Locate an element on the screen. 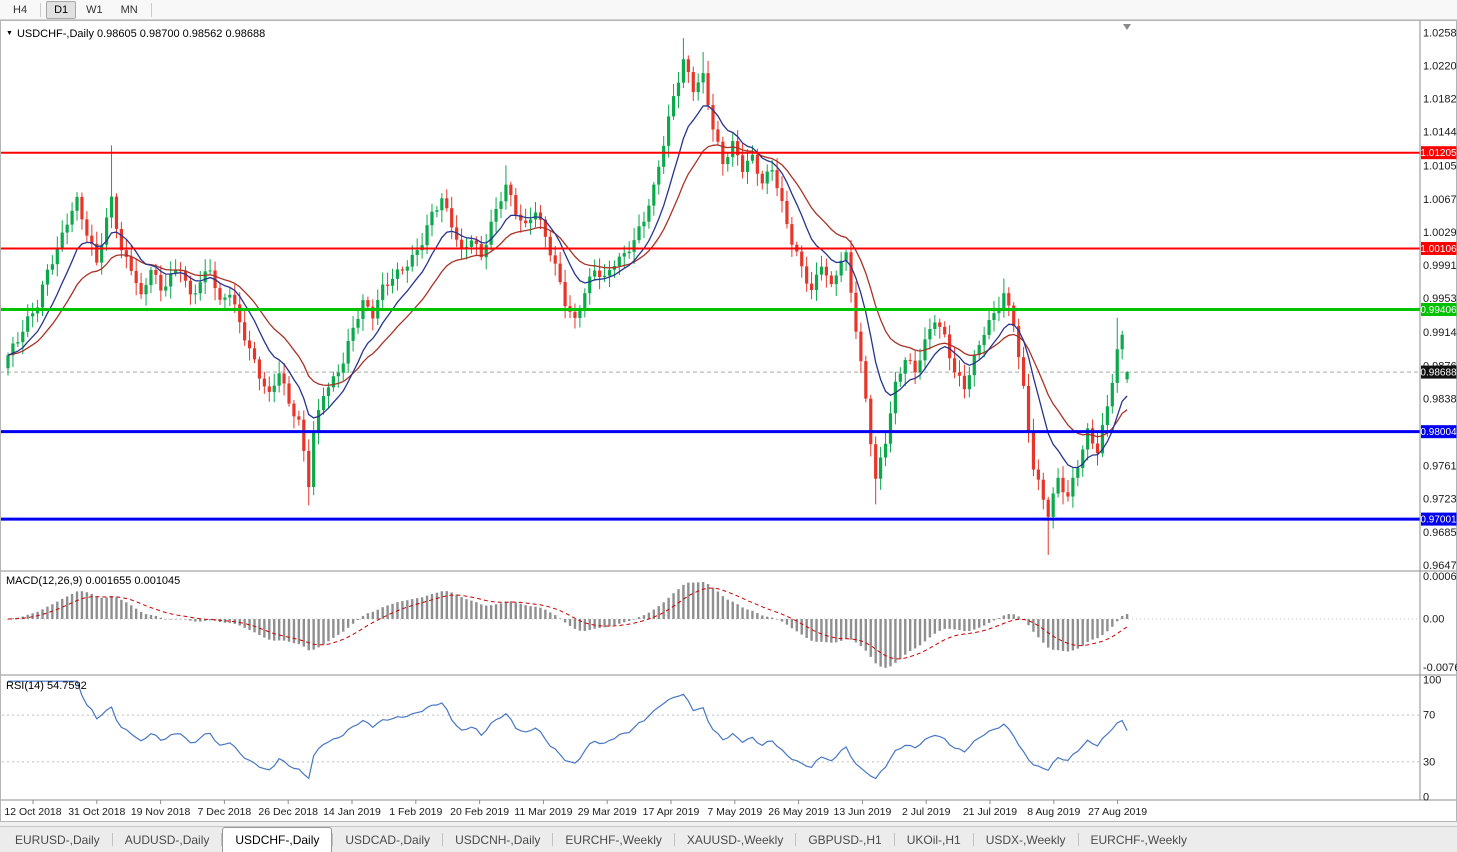 Image resolution: width=1457 pixels, height=852 pixels. svg-text: 0.98004 is located at coordinates (1438, 432).